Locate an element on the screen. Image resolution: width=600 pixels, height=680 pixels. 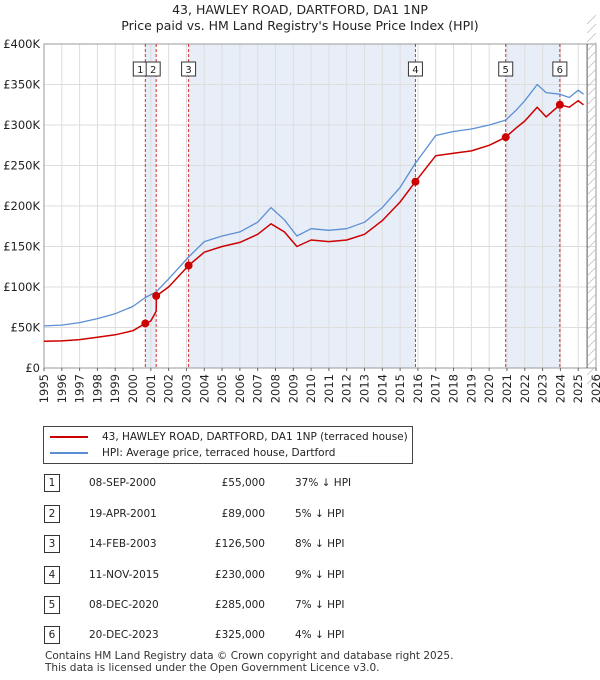
transaction-number: 5 is located at coordinates (52, 605).